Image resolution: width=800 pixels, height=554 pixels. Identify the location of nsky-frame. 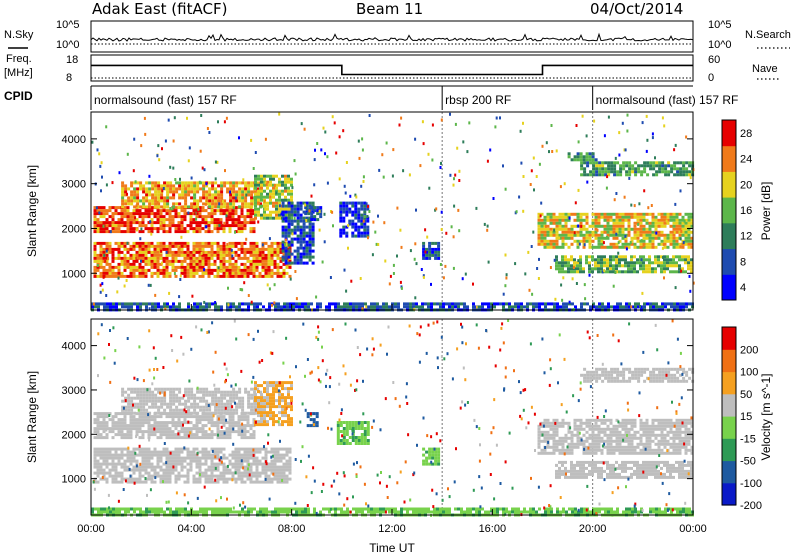
(392, 36).